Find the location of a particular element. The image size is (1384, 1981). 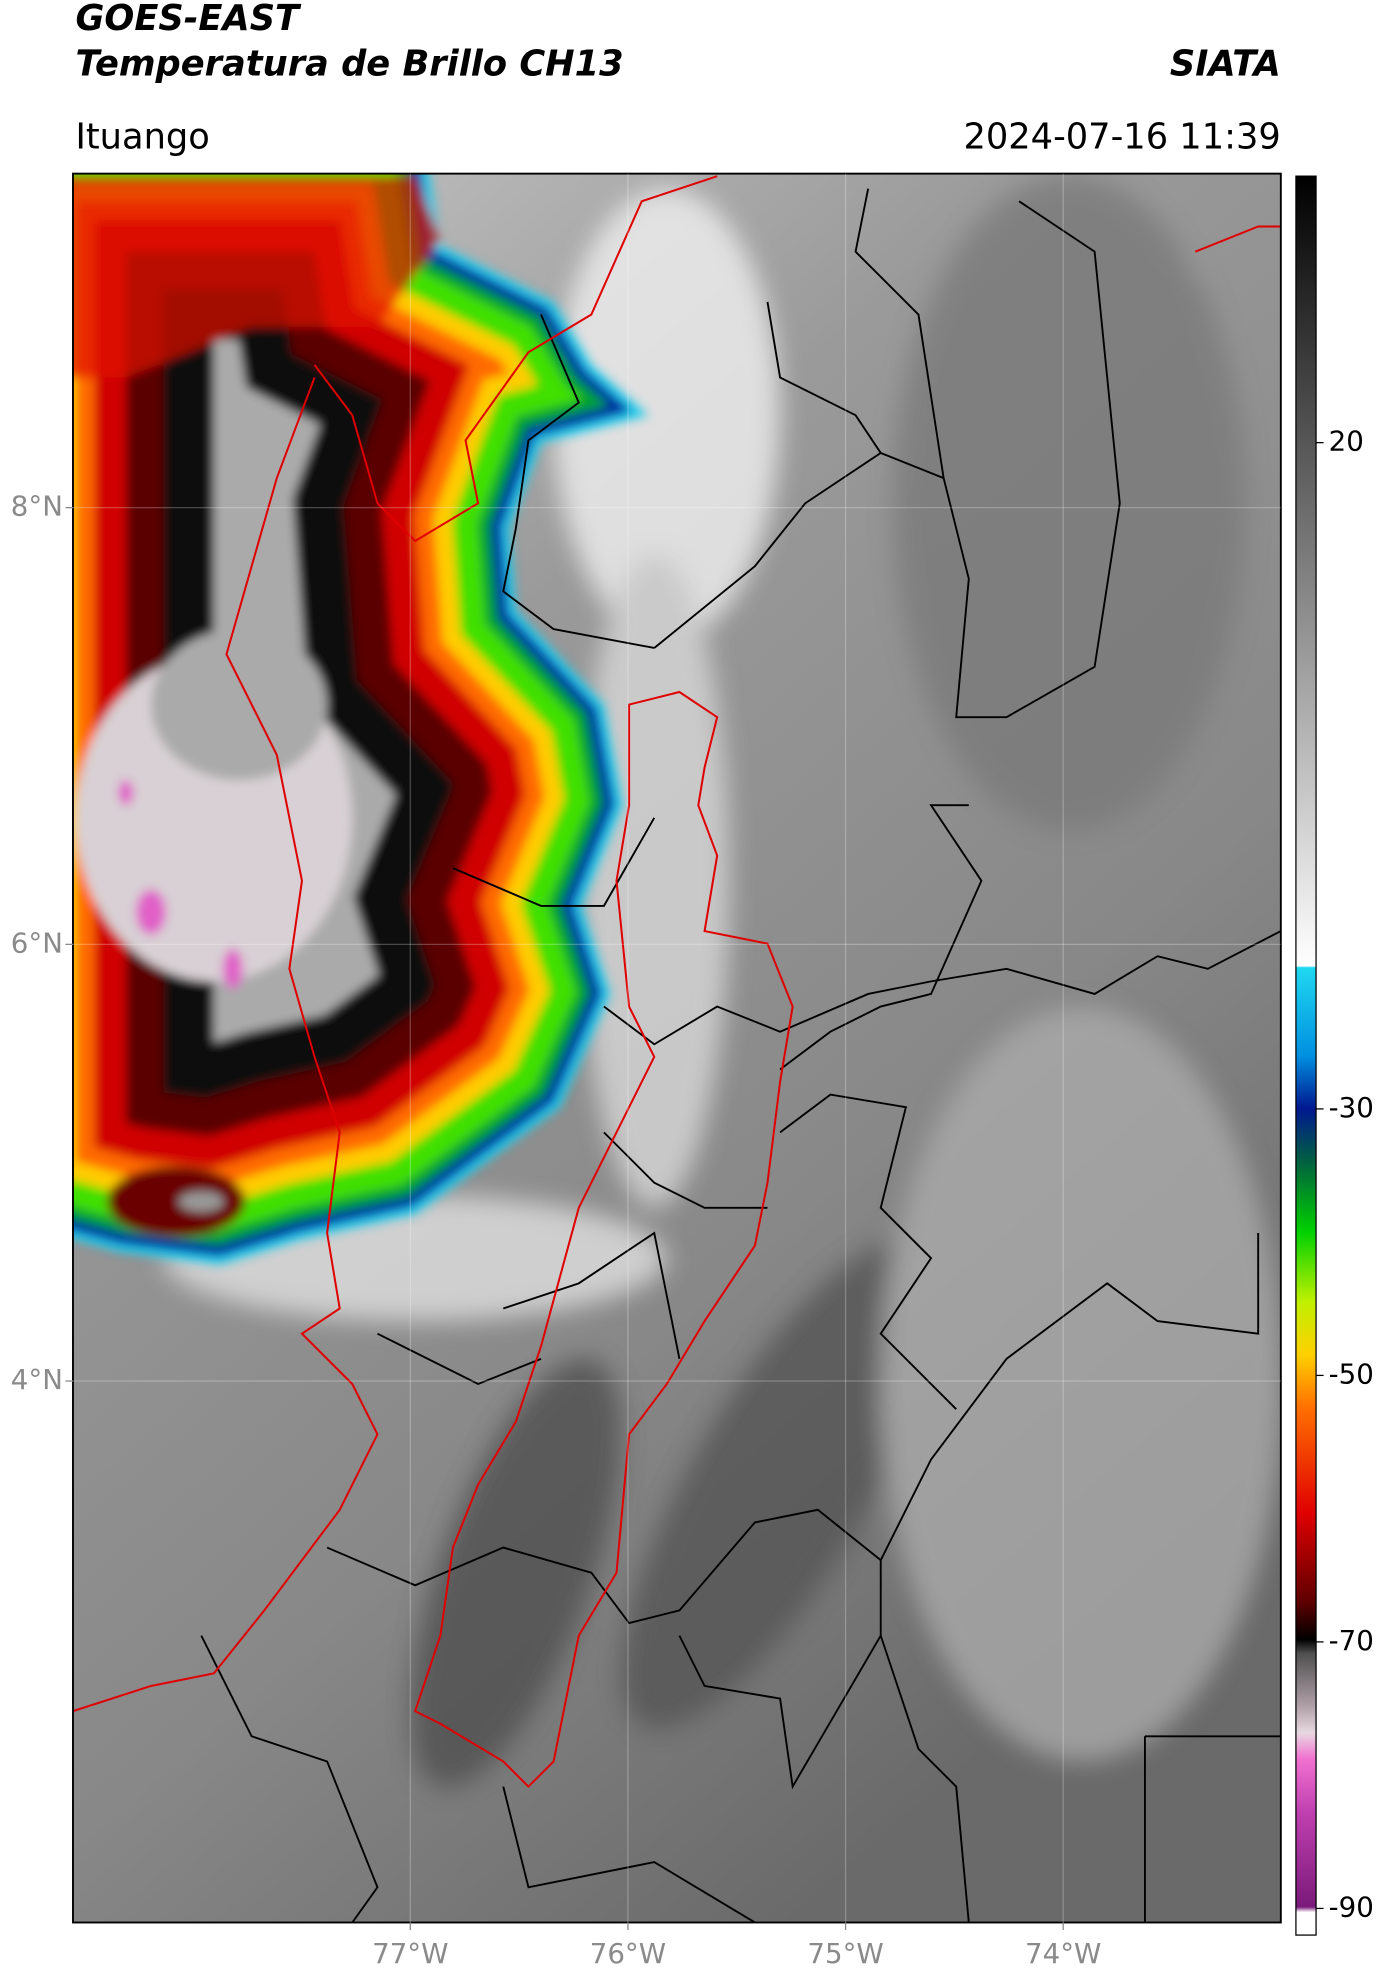

x-tick-label: 75°W is located at coordinates (845, 1953).